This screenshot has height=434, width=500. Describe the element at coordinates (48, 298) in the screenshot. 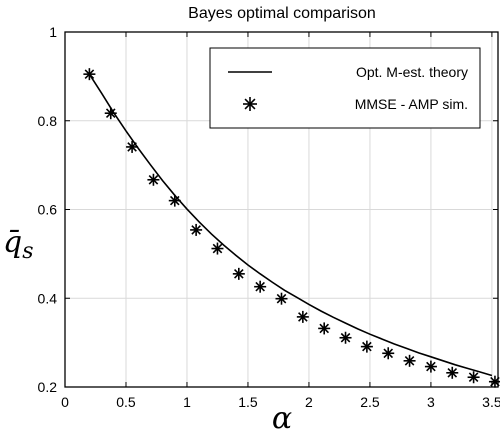

I see `y-tick-label: 0.4` at that location.